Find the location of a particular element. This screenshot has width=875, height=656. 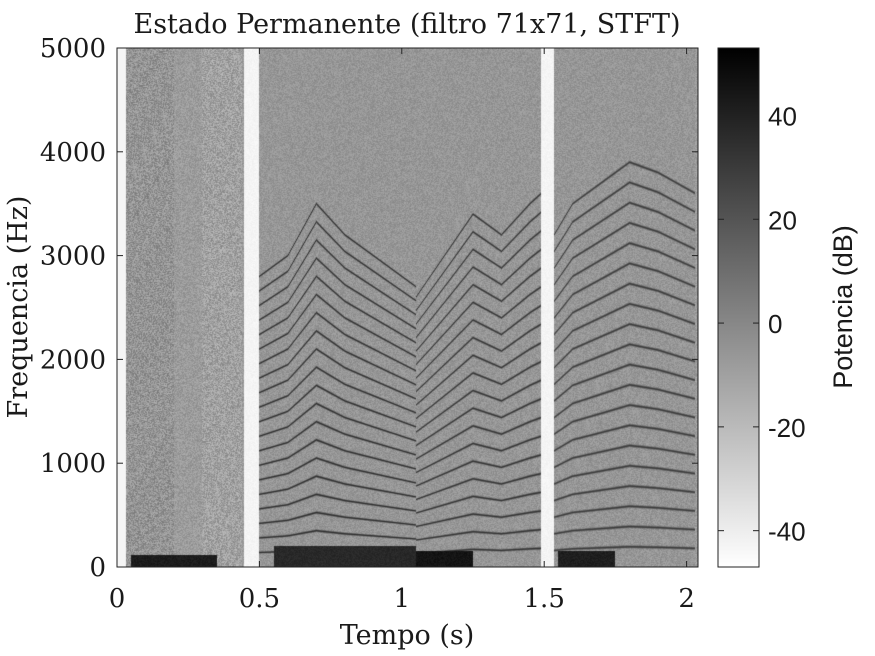

colorbar-tick-label: 0 is located at coordinates (775, 324).